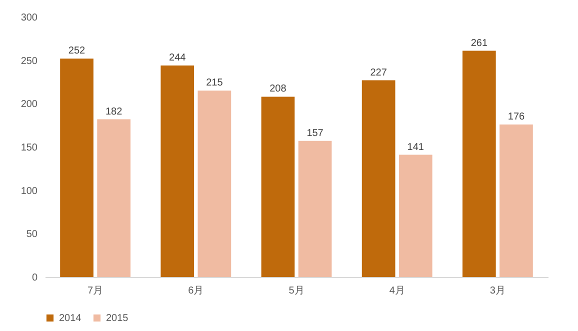  I want to click on data-label: 208, so click(278, 89).